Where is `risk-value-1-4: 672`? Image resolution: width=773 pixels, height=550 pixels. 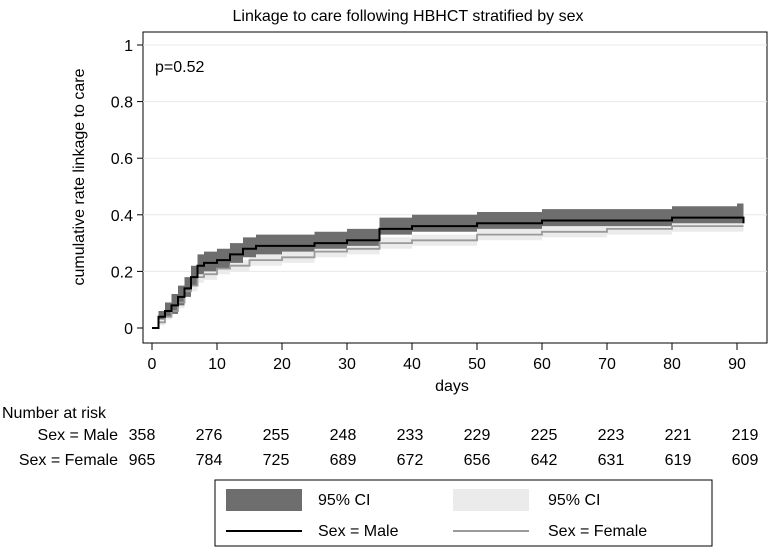 risk-value-1-4: 672 is located at coordinates (410, 460).